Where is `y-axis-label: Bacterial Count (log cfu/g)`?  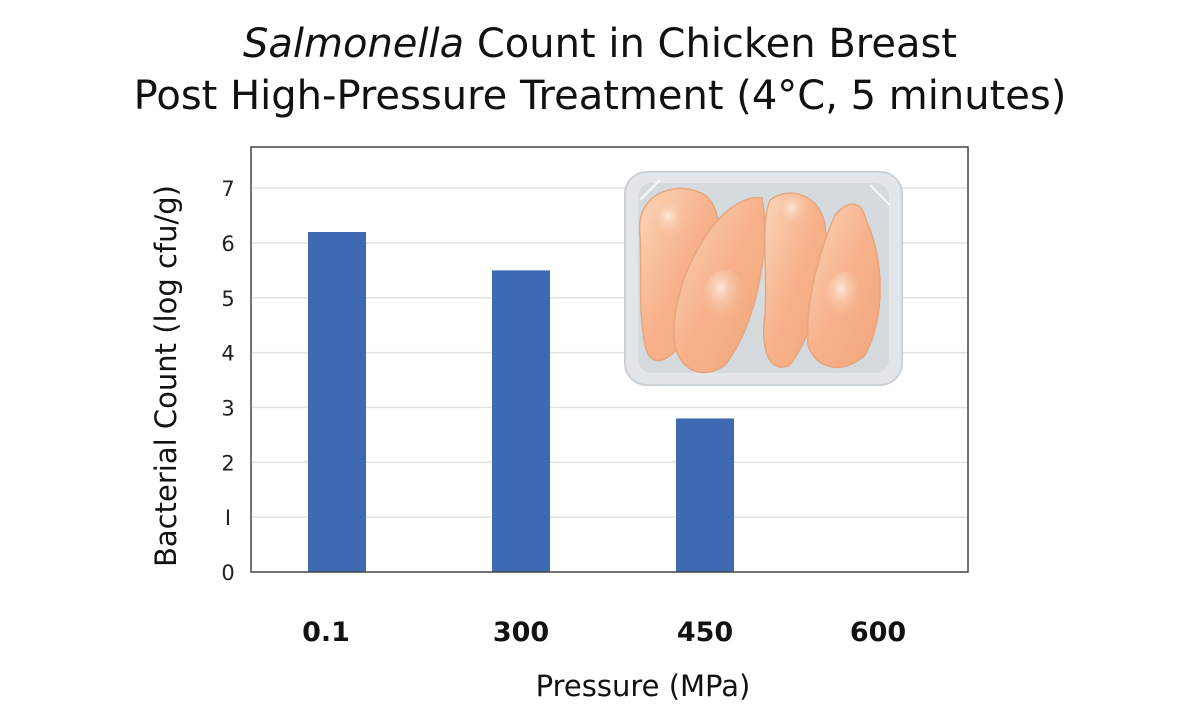 y-axis-label: Bacterial Count (log cfu/g) is located at coordinates (166, 376).